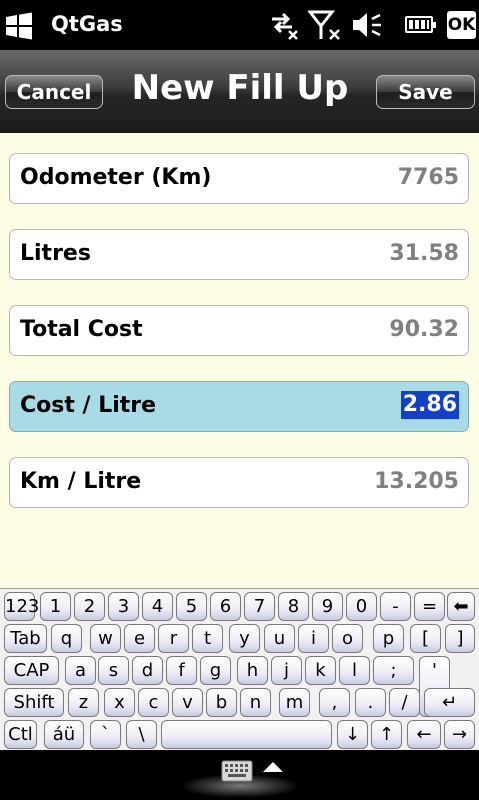 The height and width of the screenshot is (800, 479). I want to click on enter-key: ↵, so click(449, 702).